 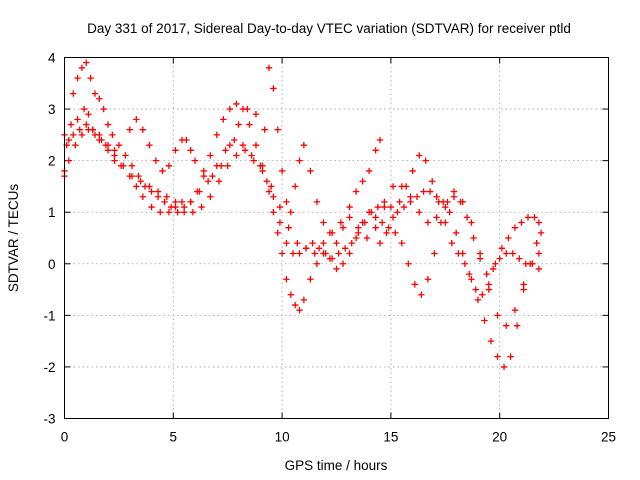 What do you see at coordinates (390, 437) in the screenshot?
I see `x-tick-label: 15` at bounding box center [390, 437].